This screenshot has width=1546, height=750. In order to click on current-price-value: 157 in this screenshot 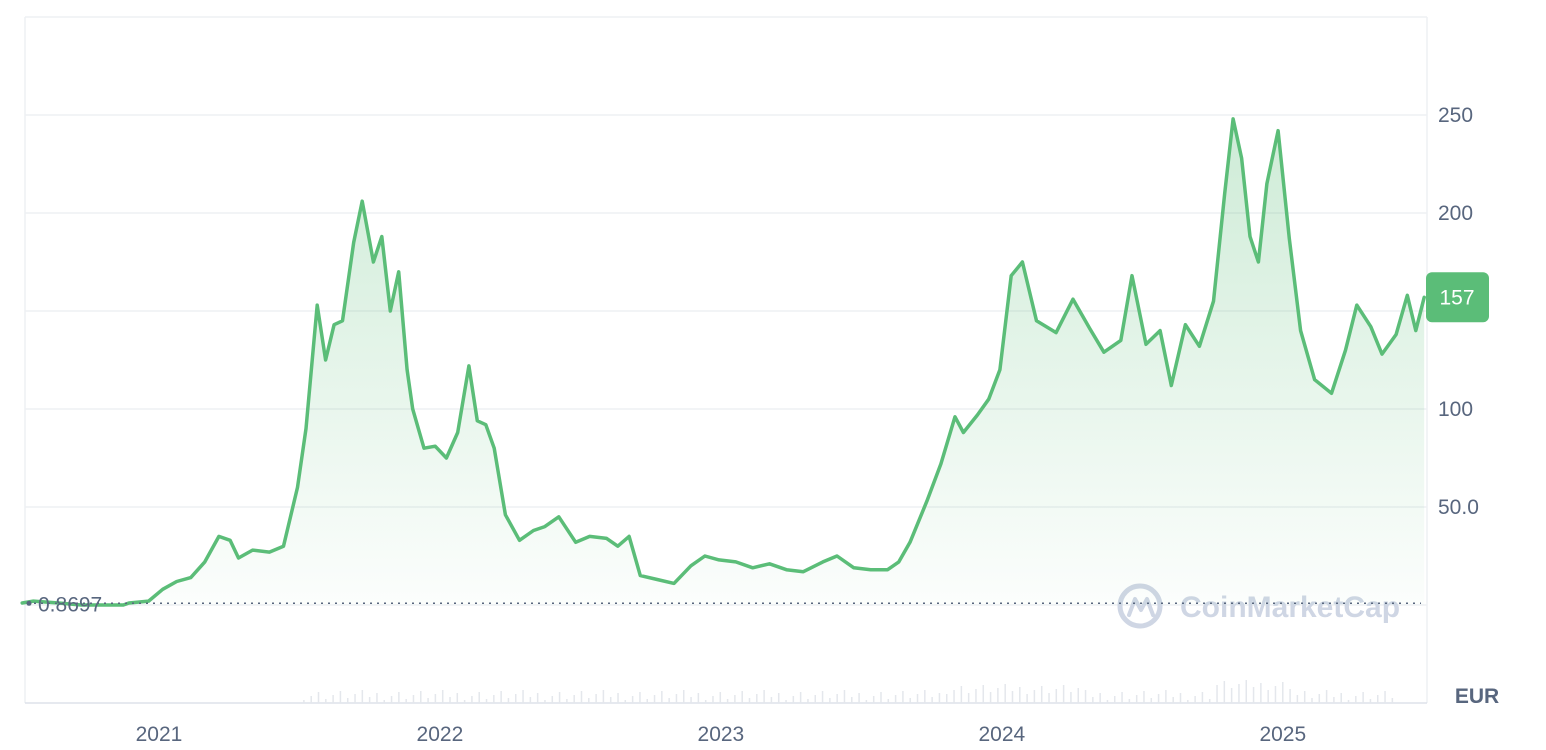, I will do `click(1456, 297)`.